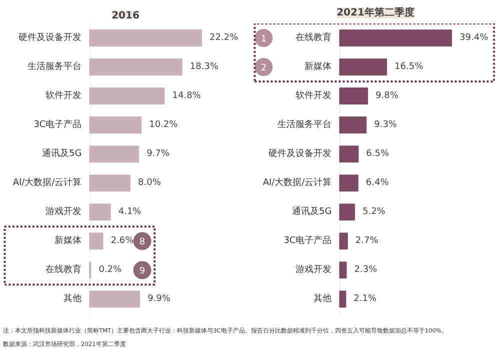  I want to click on data-label: 16.5%, so click(409, 67).